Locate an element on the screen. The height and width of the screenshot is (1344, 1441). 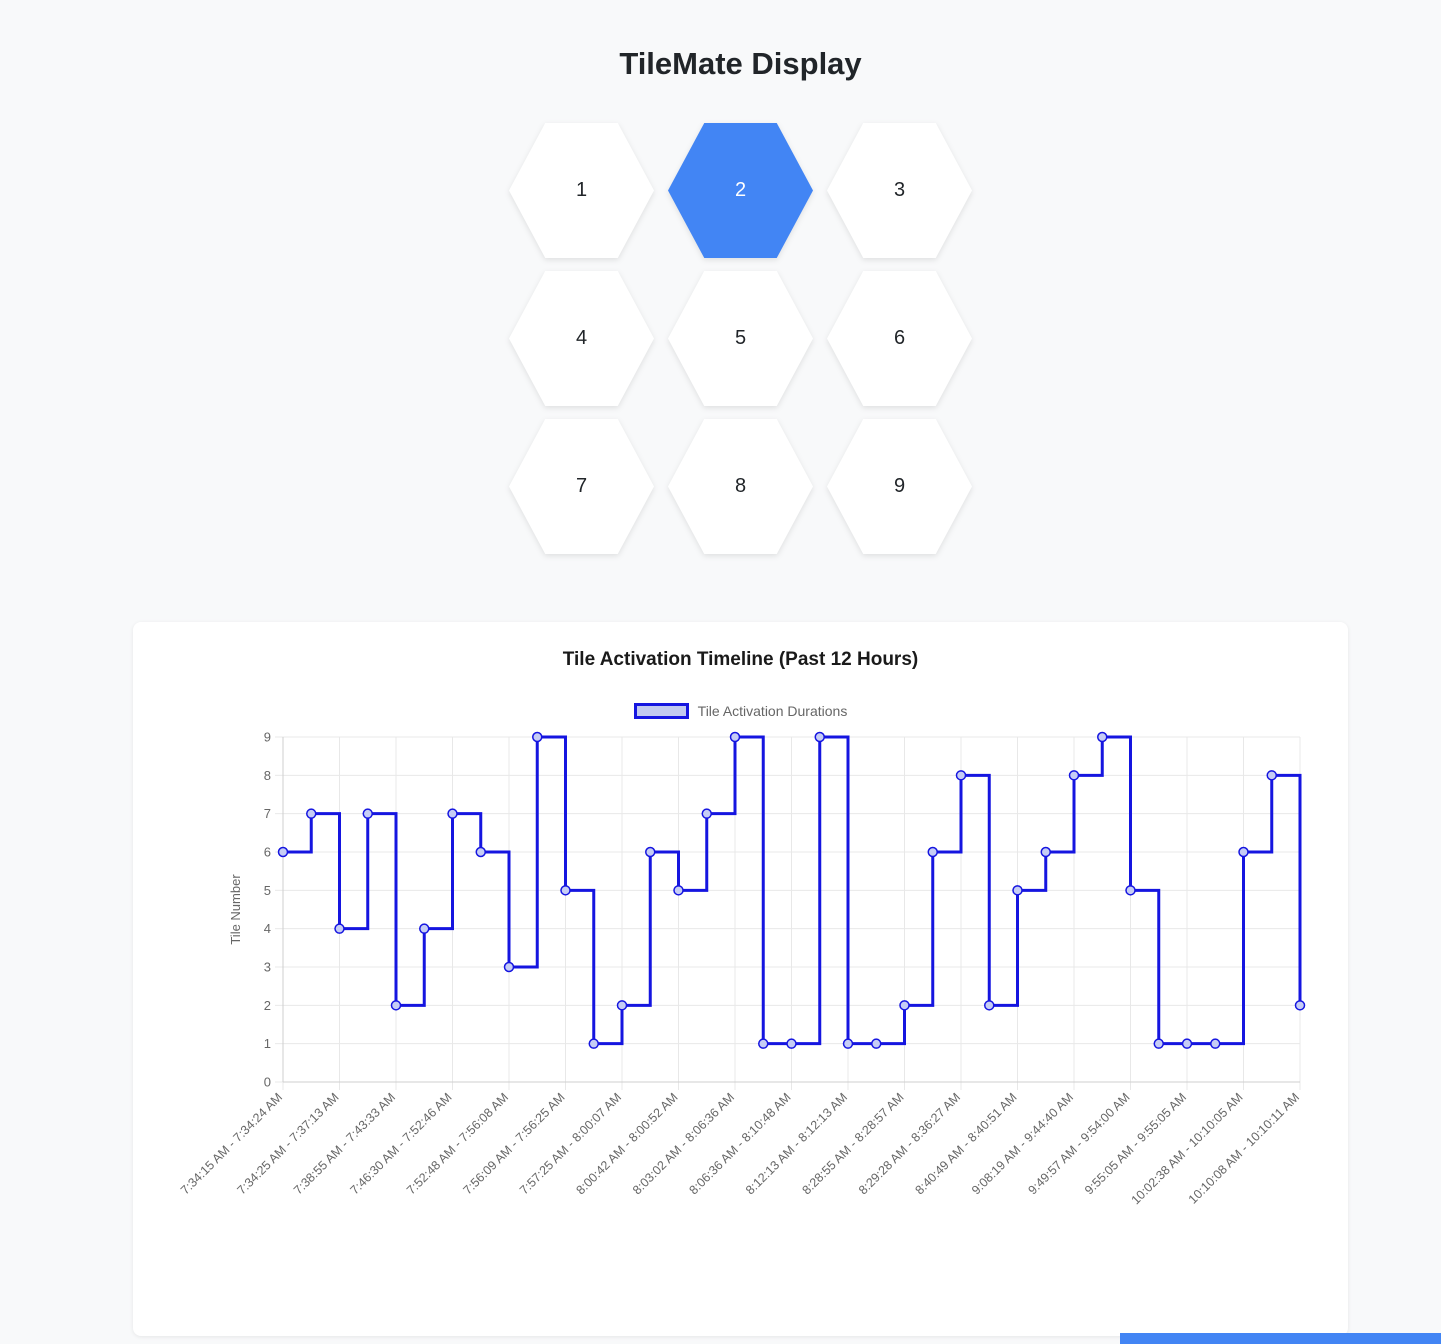
hex-tile-5: 5 is located at coordinates (740, 338).